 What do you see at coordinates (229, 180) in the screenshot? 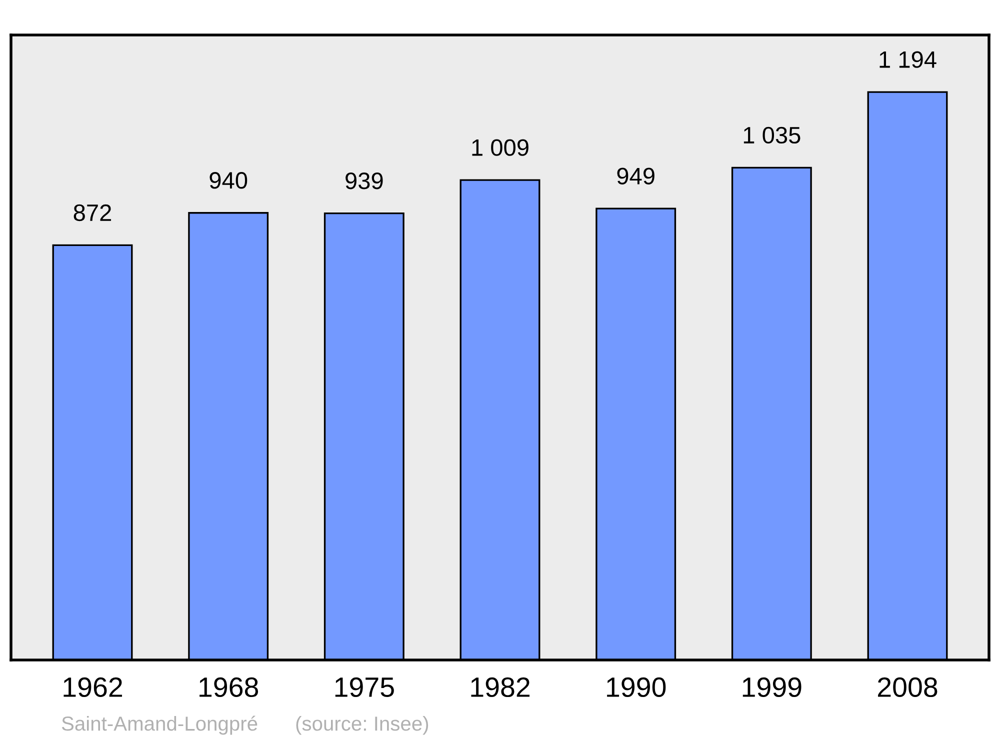
I see `data-label: 940` at bounding box center [229, 180].